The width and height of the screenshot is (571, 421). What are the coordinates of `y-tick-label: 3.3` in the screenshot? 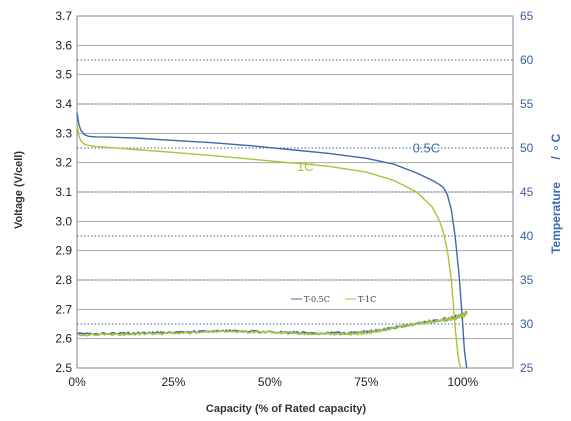 It's located at (63, 133).